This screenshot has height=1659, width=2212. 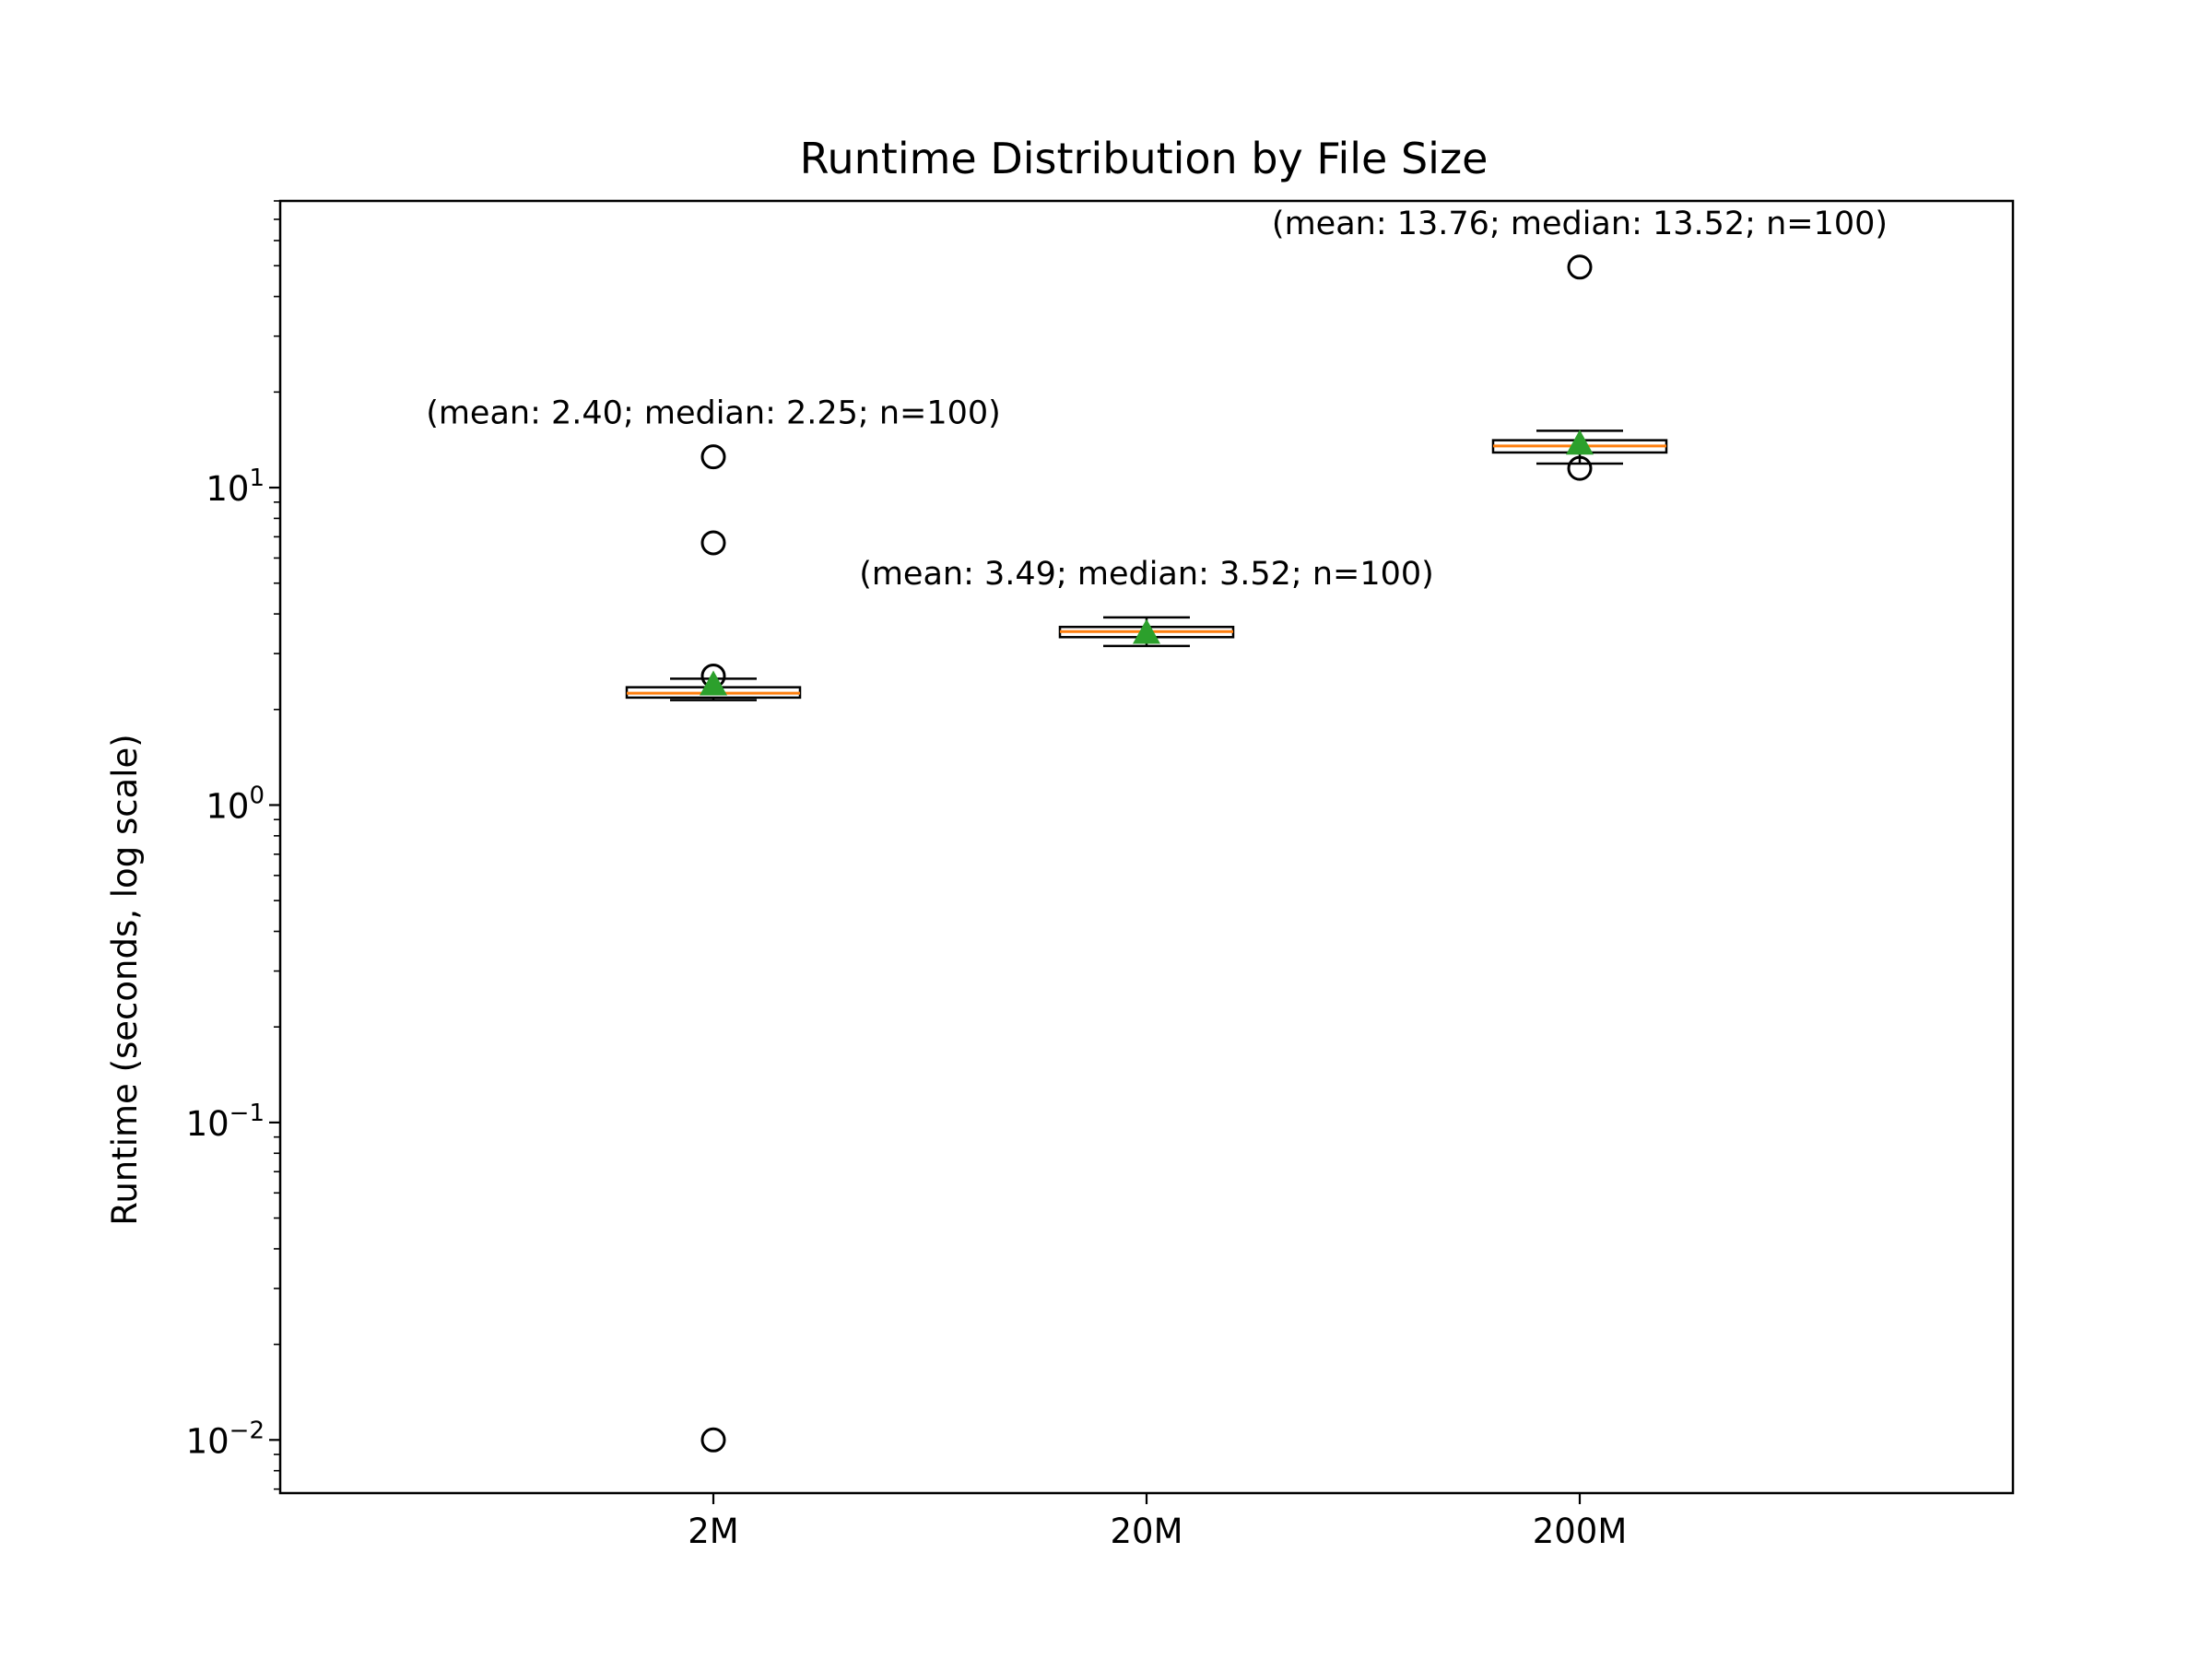 I want to click on x-tick-label: 2M, so click(x=713, y=1531).